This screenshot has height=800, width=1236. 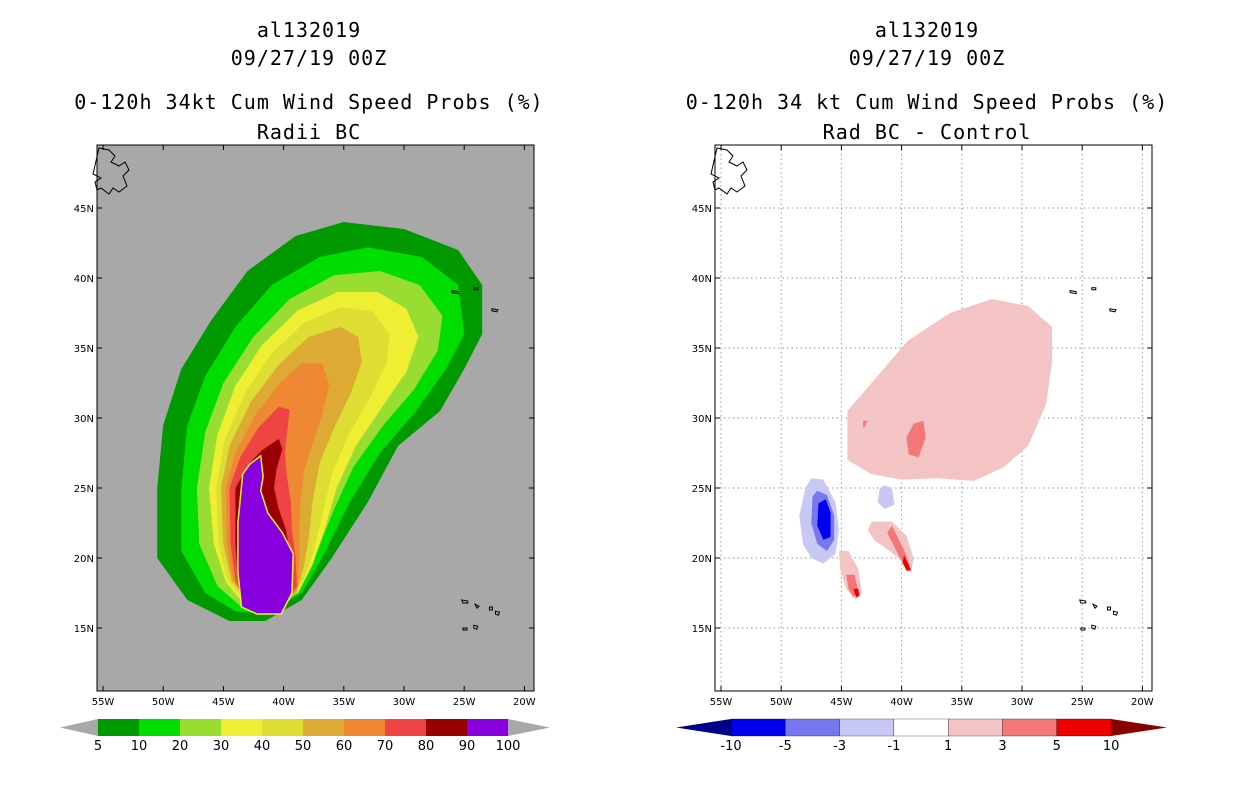 I want to click on x-tick-label: 30W, so click(x=1022, y=702).